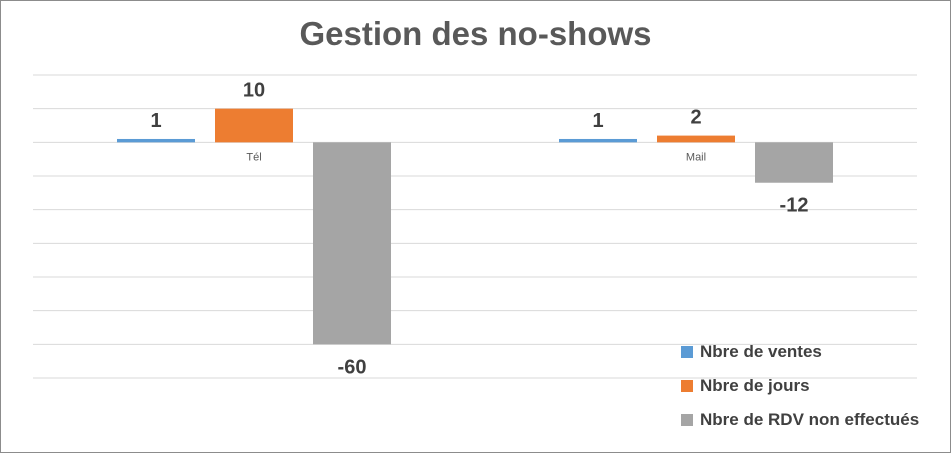 This screenshot has width=951, height=453. Describe the element at coordinates (696, 157) in the screenshot. I see `category-label: Mail` at that location.